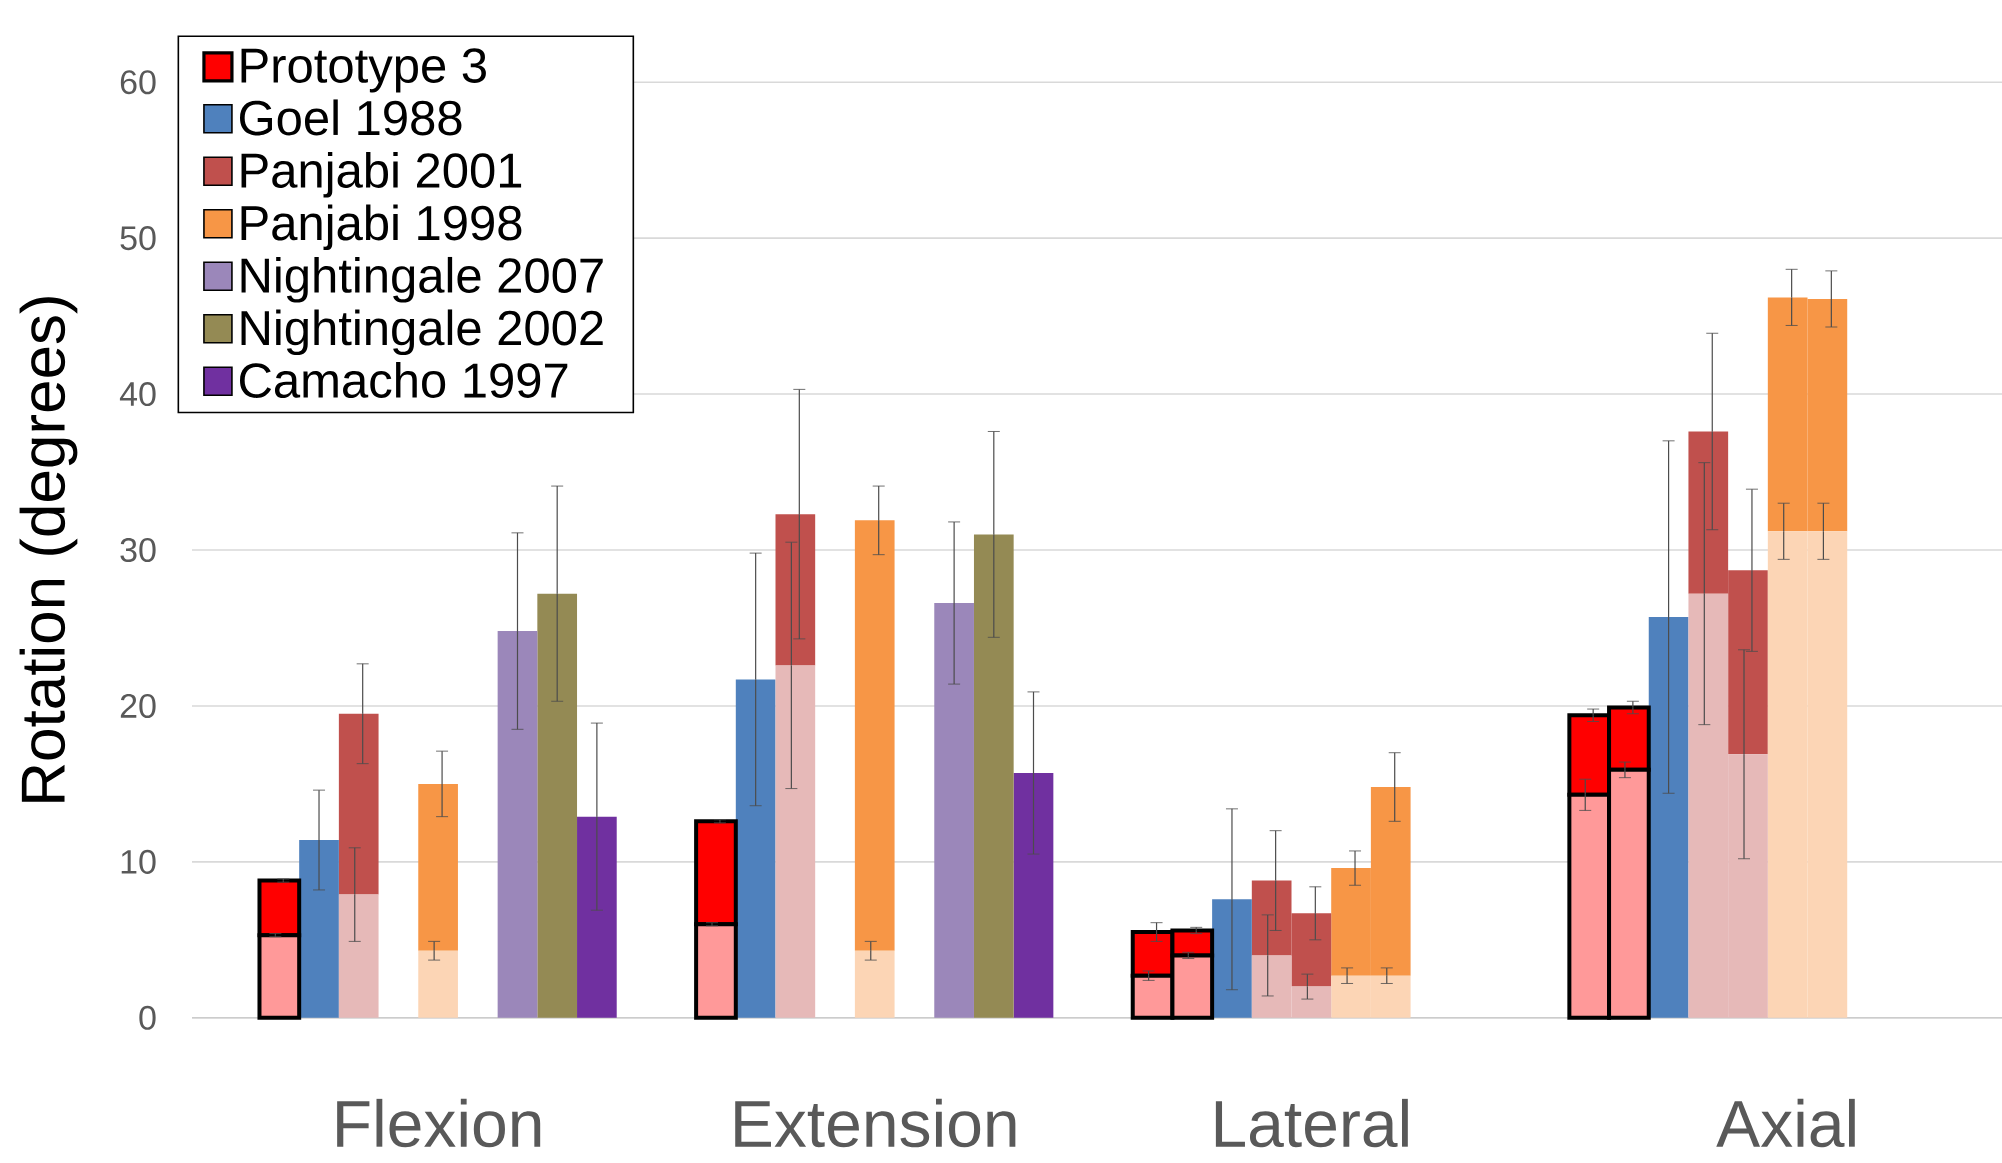 Image resolution: width=2002 pixels, height=1163 pixels. I want to click on legend-label: Nightingale 2002, so click(422, 332).